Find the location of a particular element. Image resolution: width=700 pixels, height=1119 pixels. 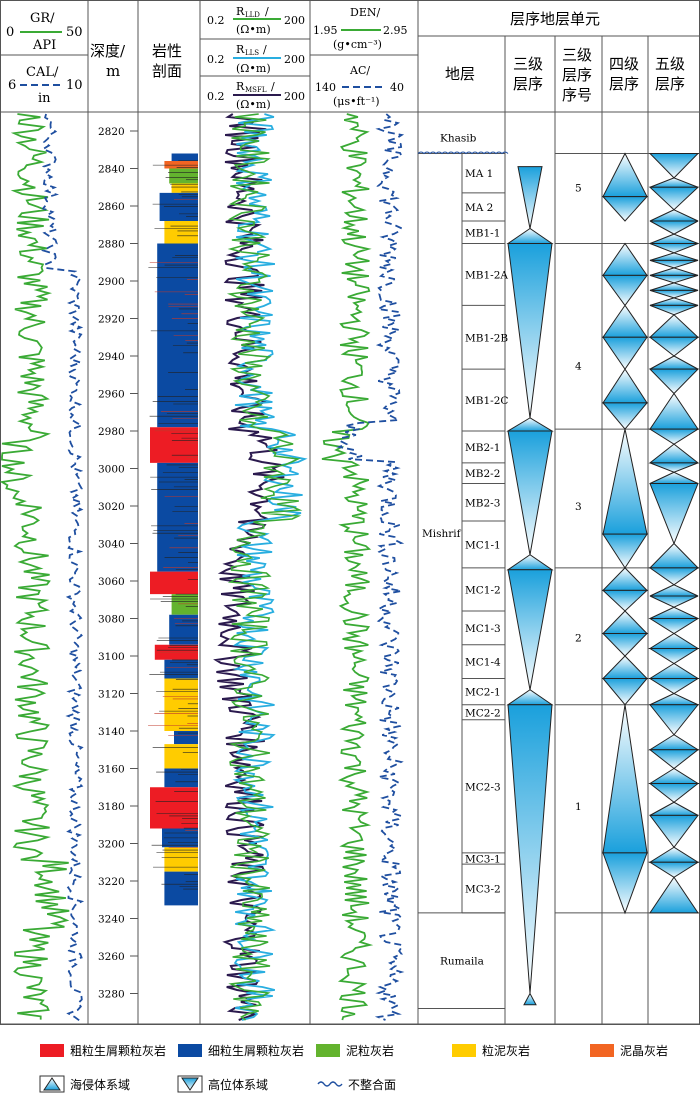

unit-label: MC2-2 is located at coordinates (483, 713).